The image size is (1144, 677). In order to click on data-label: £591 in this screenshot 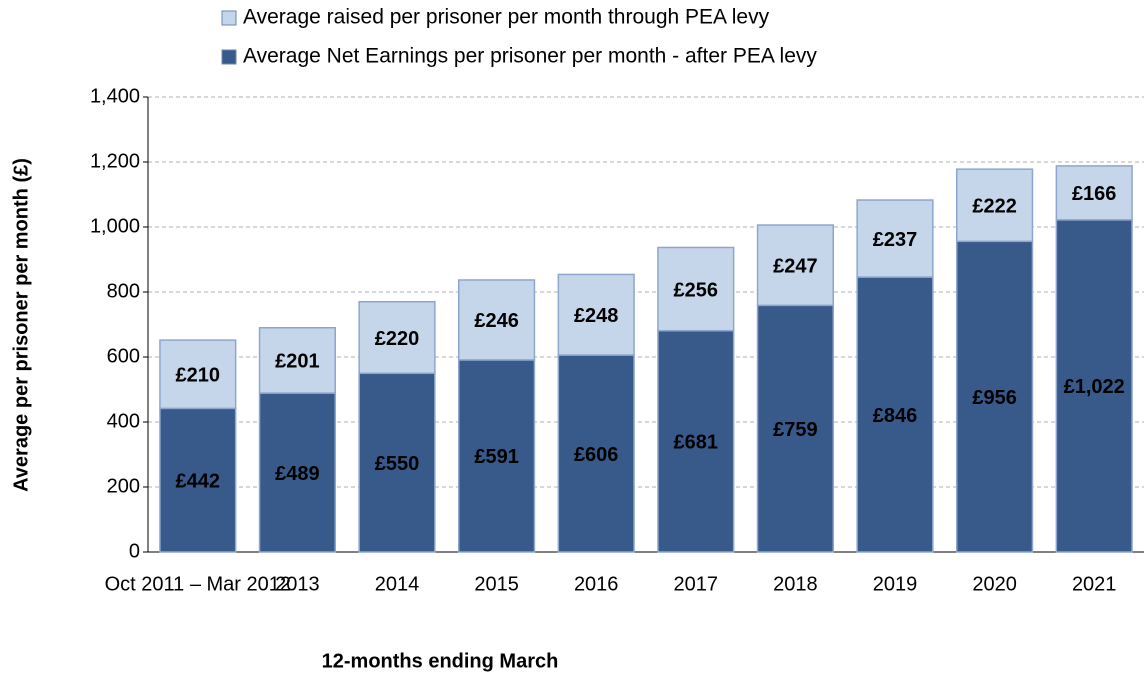, I will do `click(496, 457)`.